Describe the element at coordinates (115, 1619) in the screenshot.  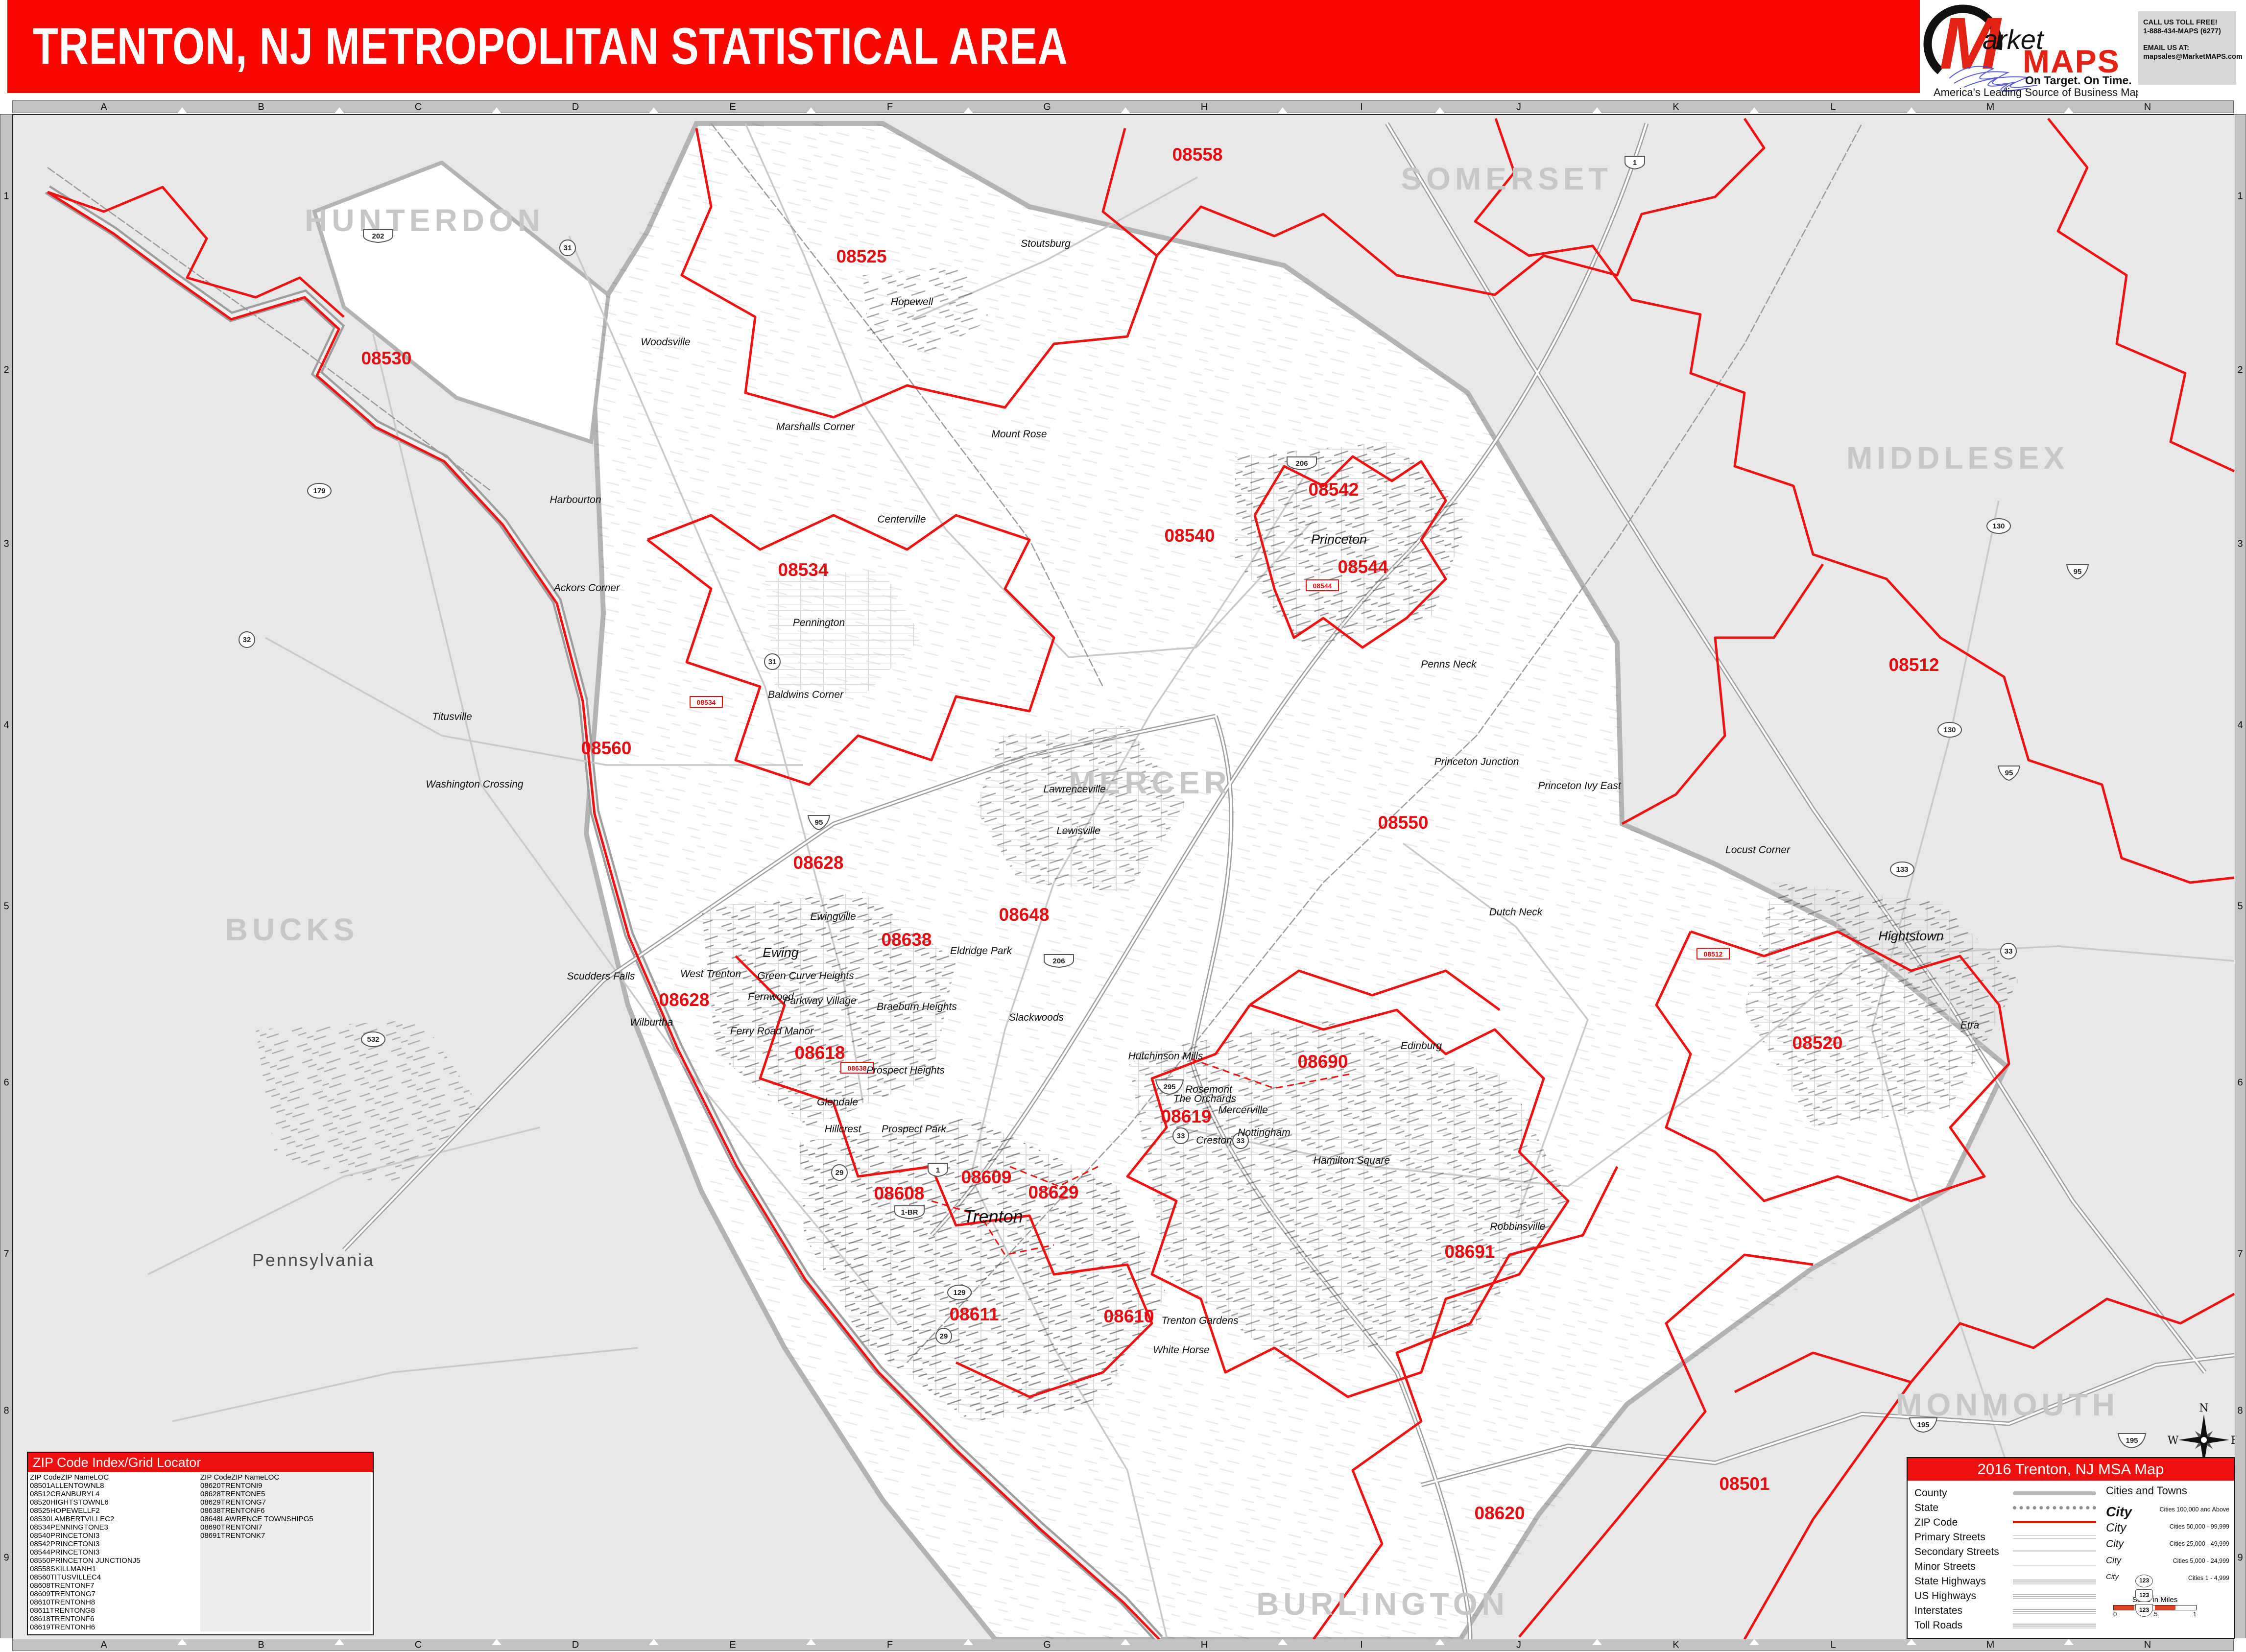
I see `zip-index-row: 08618 TRENTON F6` at that location.